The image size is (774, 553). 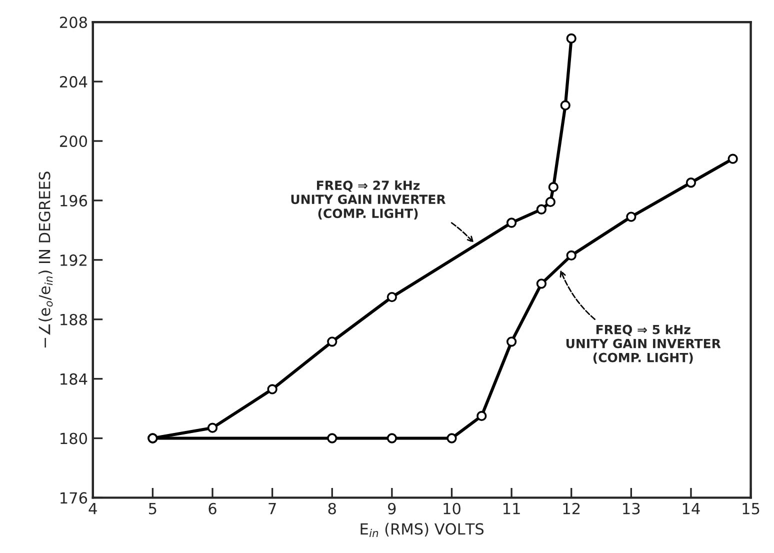 What do you see at coordinates (751, 508) in the screenshot?
I see `x-tick-label: 15` at bounding box center [751, 508].